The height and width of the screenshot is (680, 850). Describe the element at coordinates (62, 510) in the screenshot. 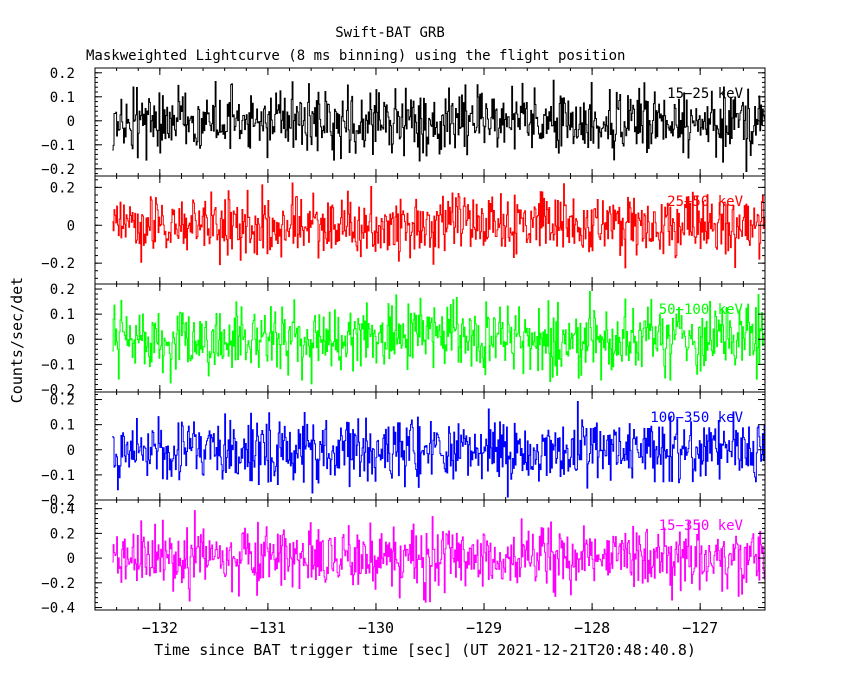

I see `y-tick-label: 0.4` at that location.